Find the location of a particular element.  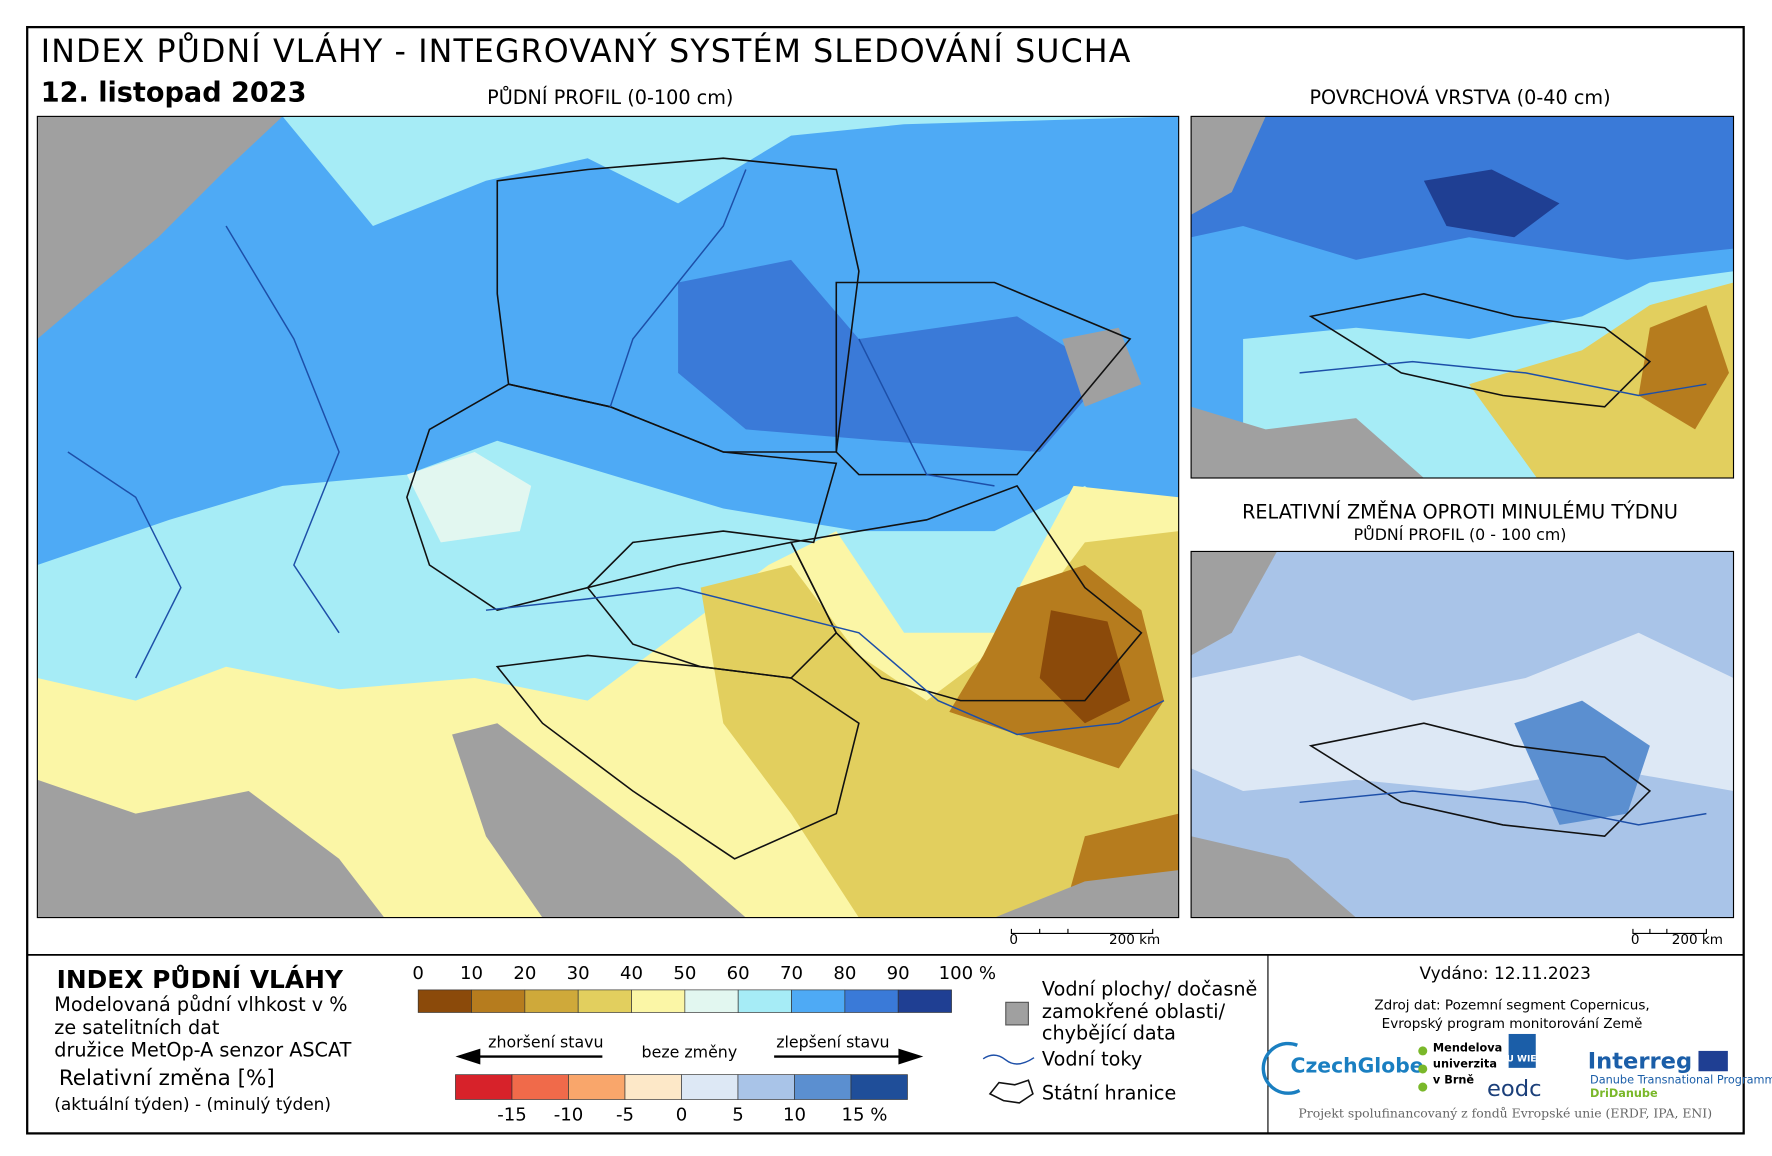

change-map is located at coordinates (1462, 734).